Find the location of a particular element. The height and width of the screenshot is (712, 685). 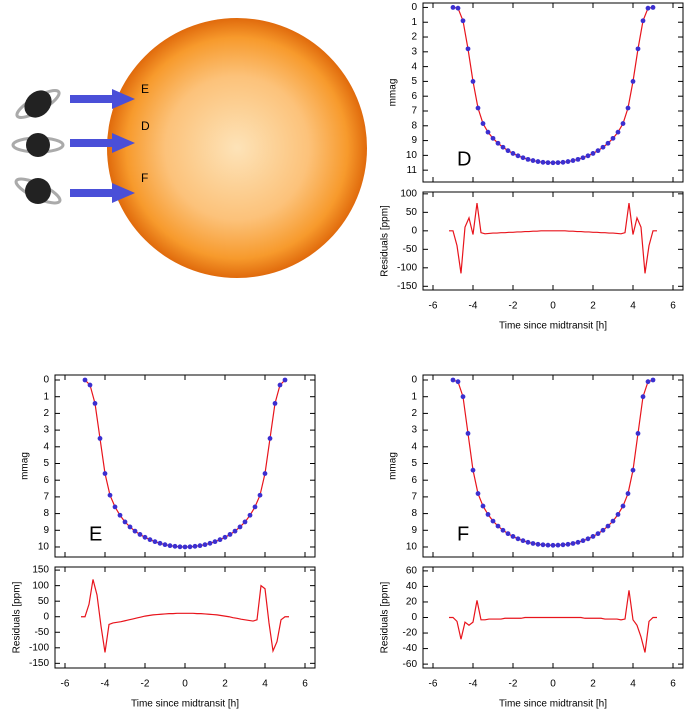

x-tick-label: 6 is located at coordinates (673, 684).